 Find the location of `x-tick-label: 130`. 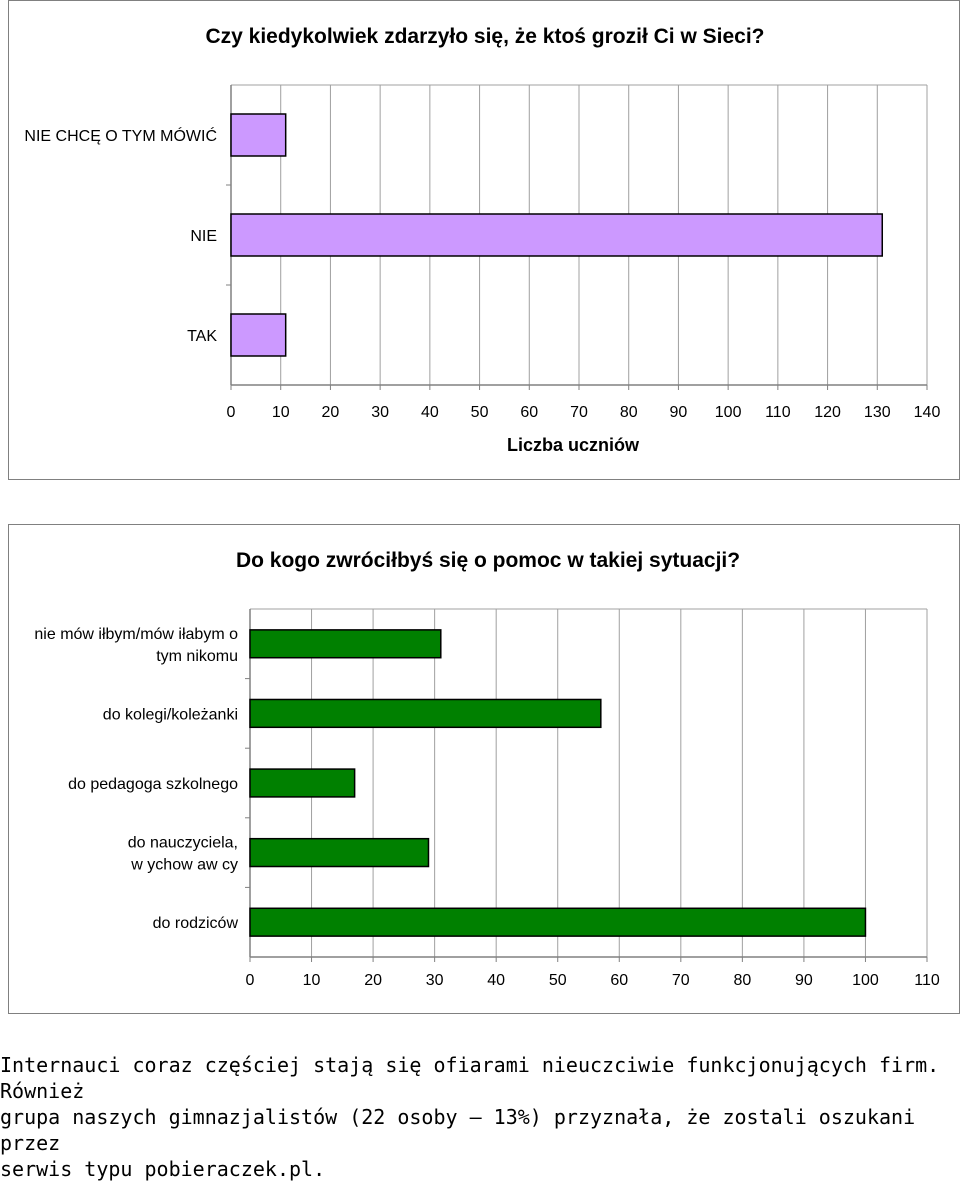

x-tick-label: 130 is located at coordinates (877, 412).